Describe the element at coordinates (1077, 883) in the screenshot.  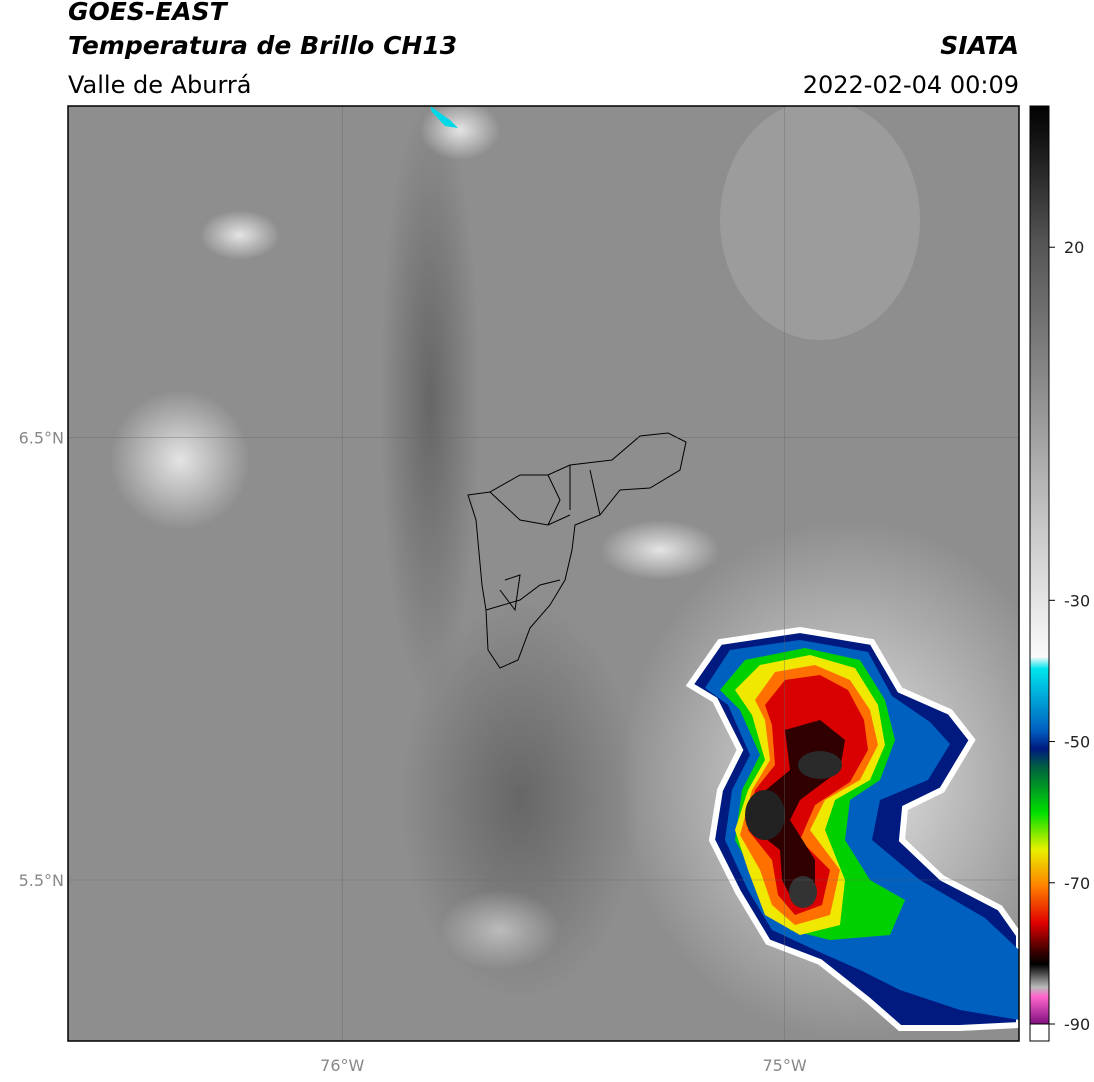
I see `colorbar-tick-label: -70` at that location.